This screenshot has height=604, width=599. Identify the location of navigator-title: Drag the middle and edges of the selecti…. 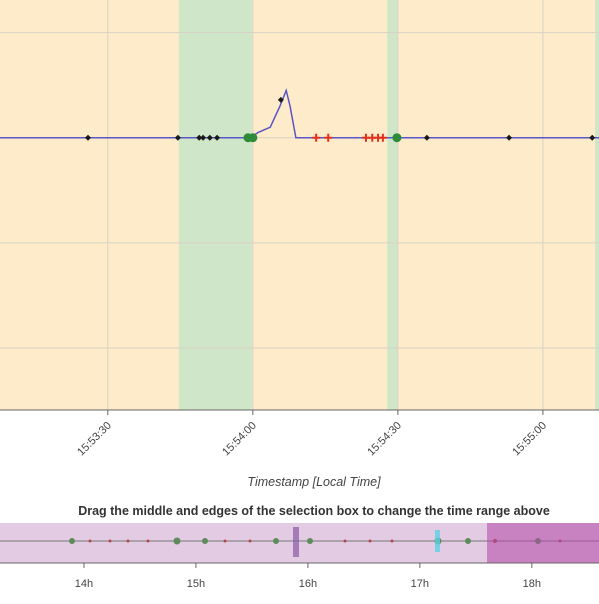
(314, 511).